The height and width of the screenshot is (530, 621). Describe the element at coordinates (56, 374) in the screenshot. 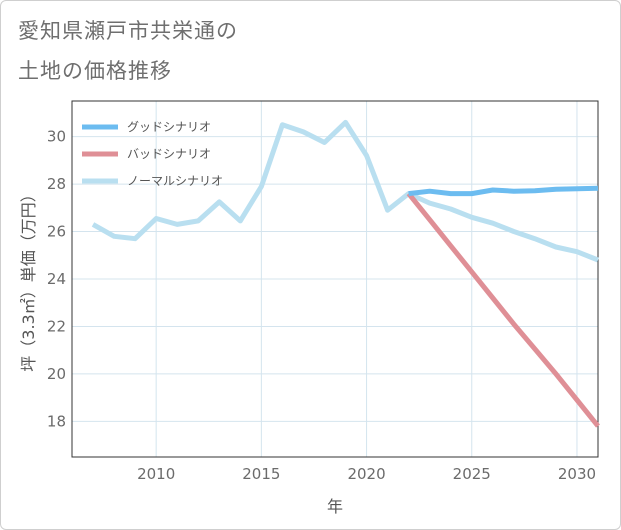

I see `y-tick-label: 20` at that location.